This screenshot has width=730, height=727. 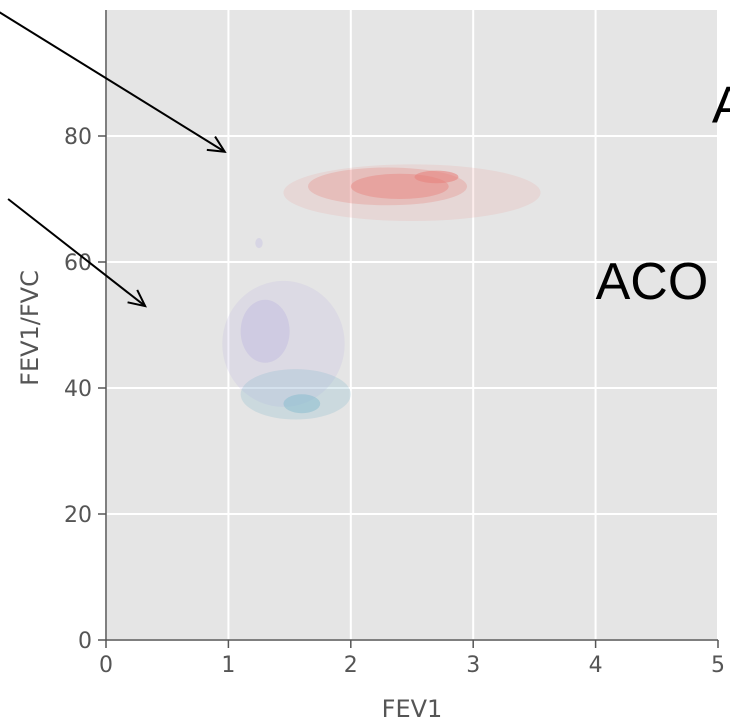 I want to click on y-tick-label: 80, so click(x=78, y=137).